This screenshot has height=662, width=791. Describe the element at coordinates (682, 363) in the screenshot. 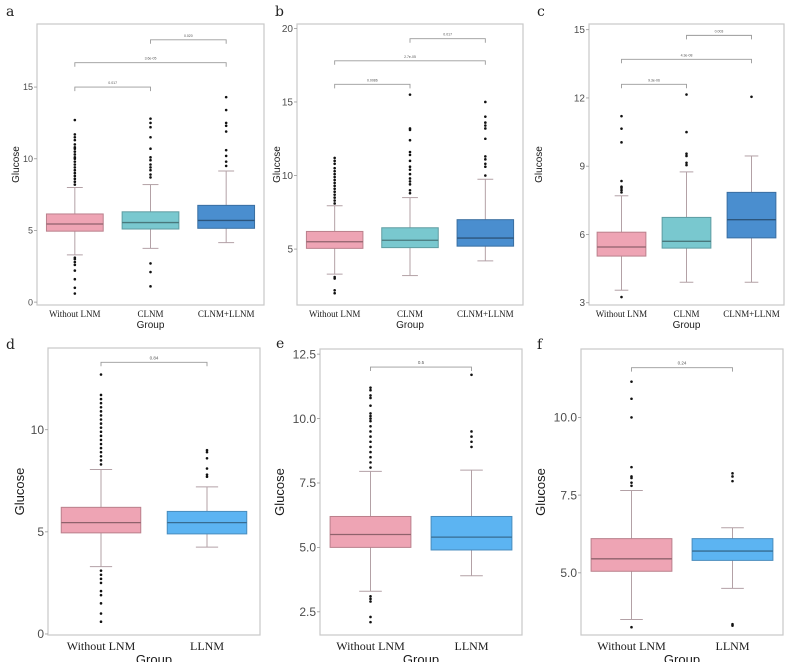

I see `p-value-label: 0.24` at that location.